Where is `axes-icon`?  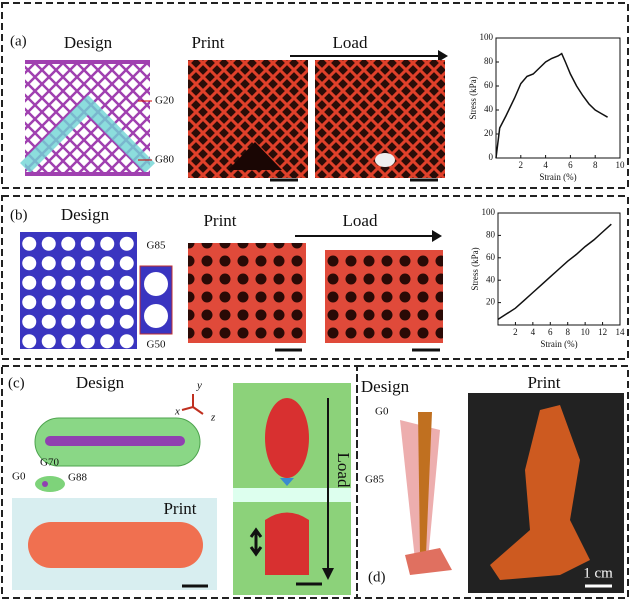 axes-icon is located at coordinates (192, 404).